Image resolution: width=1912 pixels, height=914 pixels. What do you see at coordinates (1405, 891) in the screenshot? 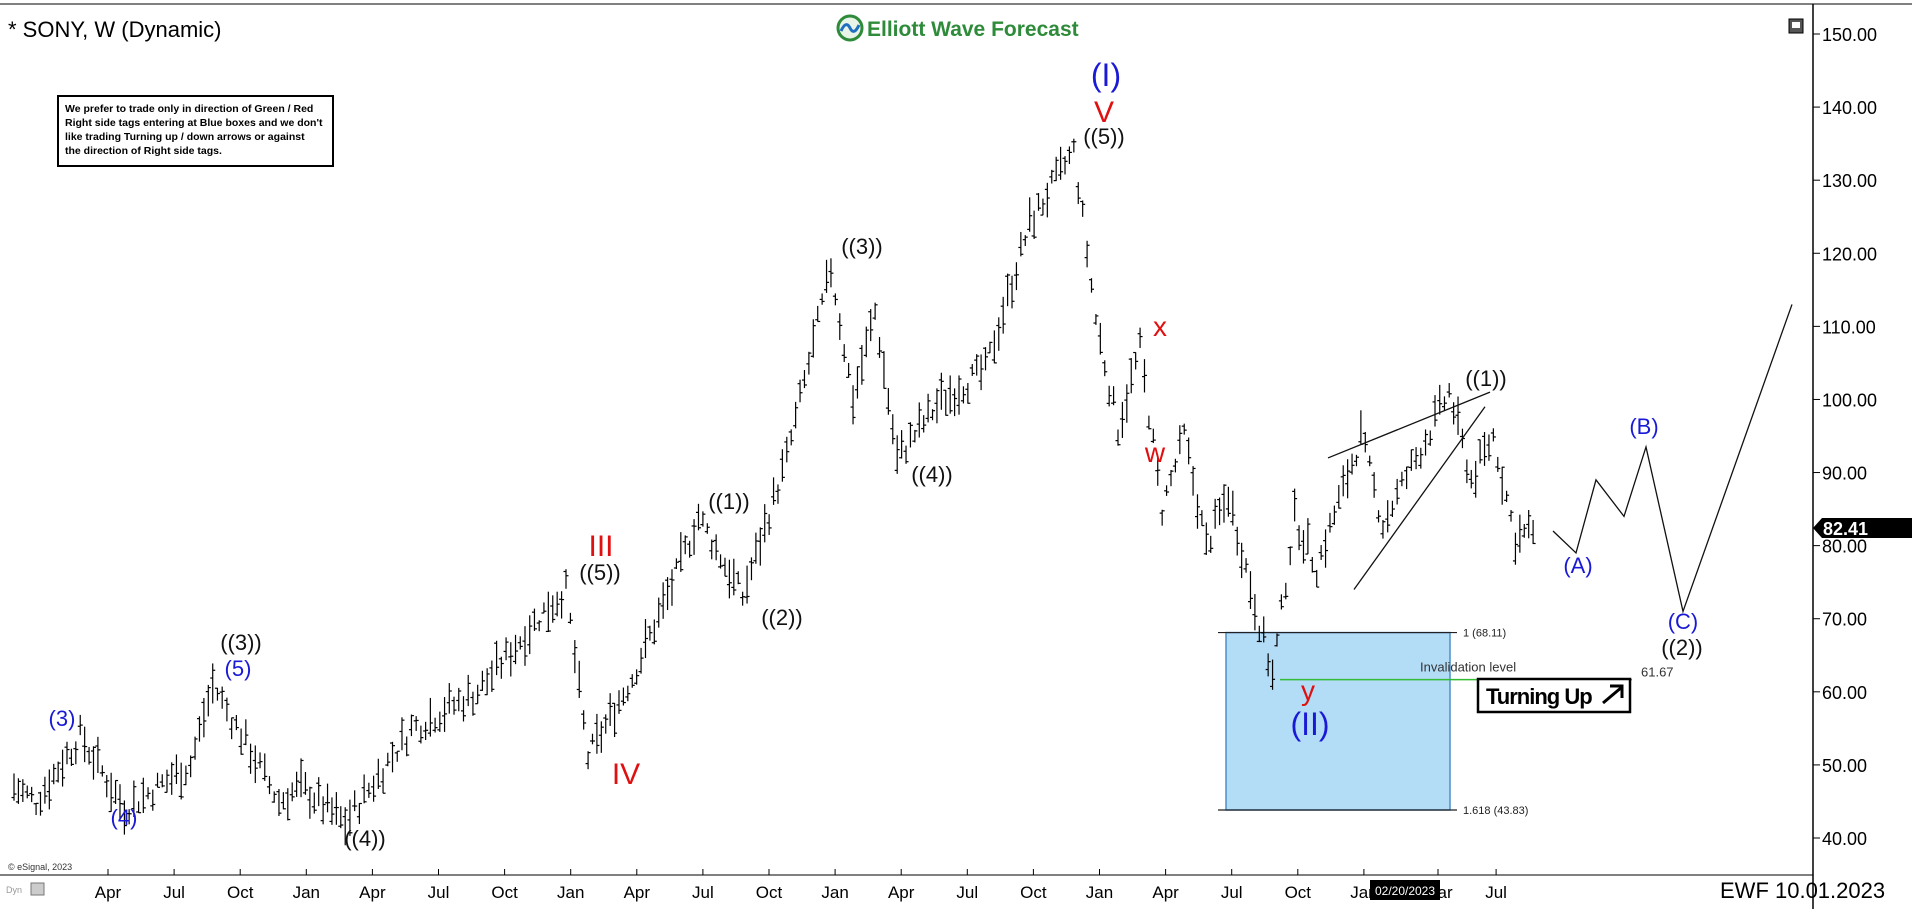
I see `crosshair-date-label: 02/20/2023` at bounding box center [1405, 891].